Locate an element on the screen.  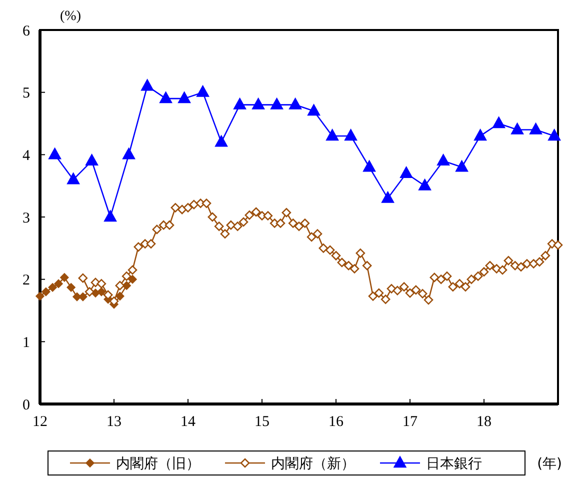
x-tick-label: 13 is located at coordinates (114, 422).